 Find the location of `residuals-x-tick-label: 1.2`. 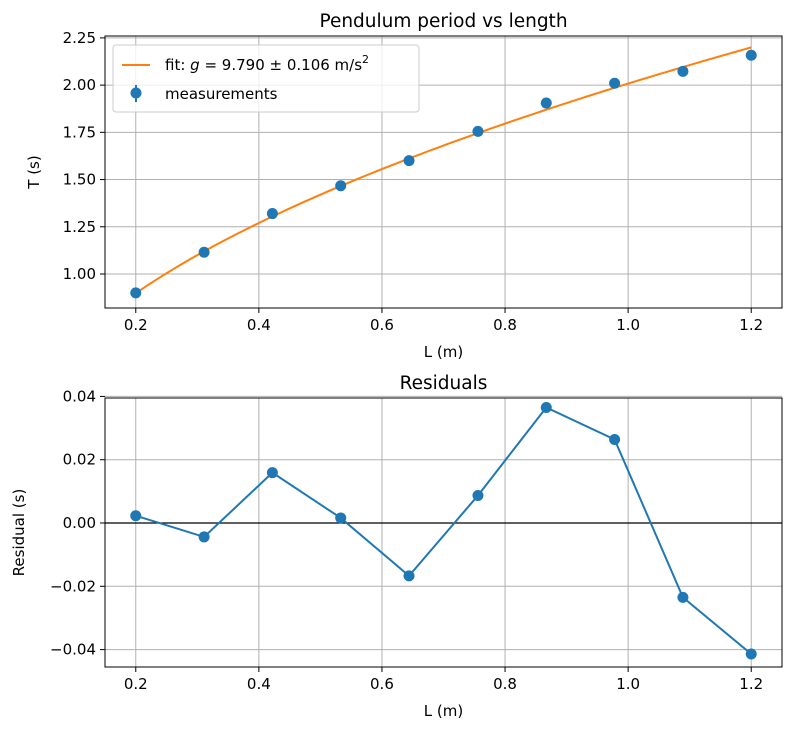

residuals-x-tick-label: 1.2 is located at coordinates (751, 684).